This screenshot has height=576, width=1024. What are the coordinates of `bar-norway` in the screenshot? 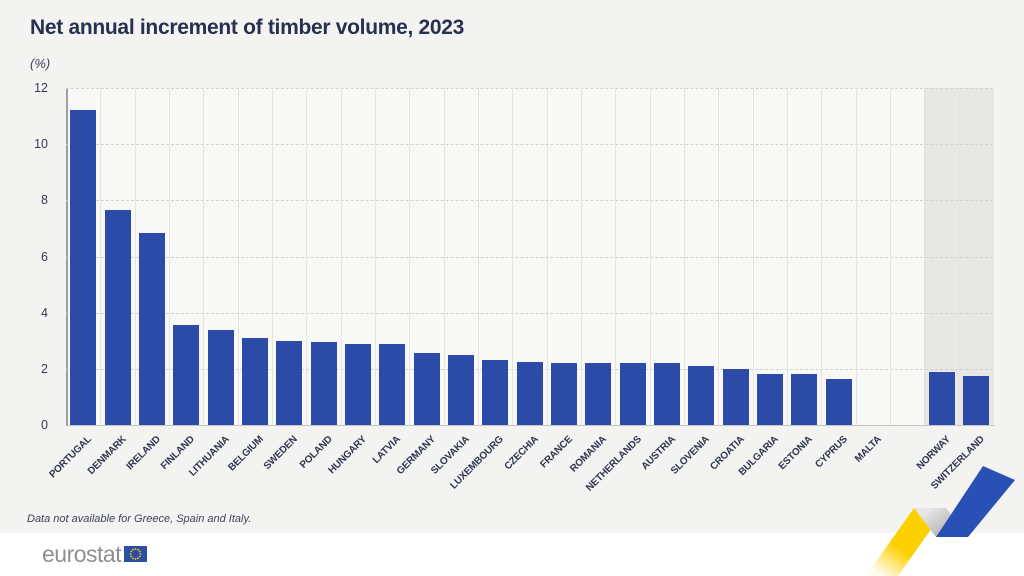 It's located at (941, 398).